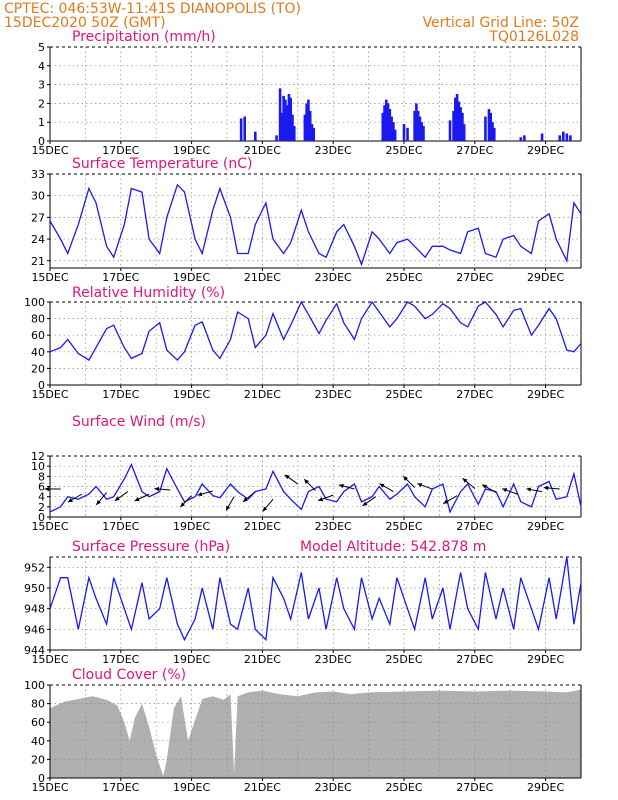  Describe the element at coordinates (545, 526) in the screenshot. I see `wind-xtick-label: 29DEC` at that location.